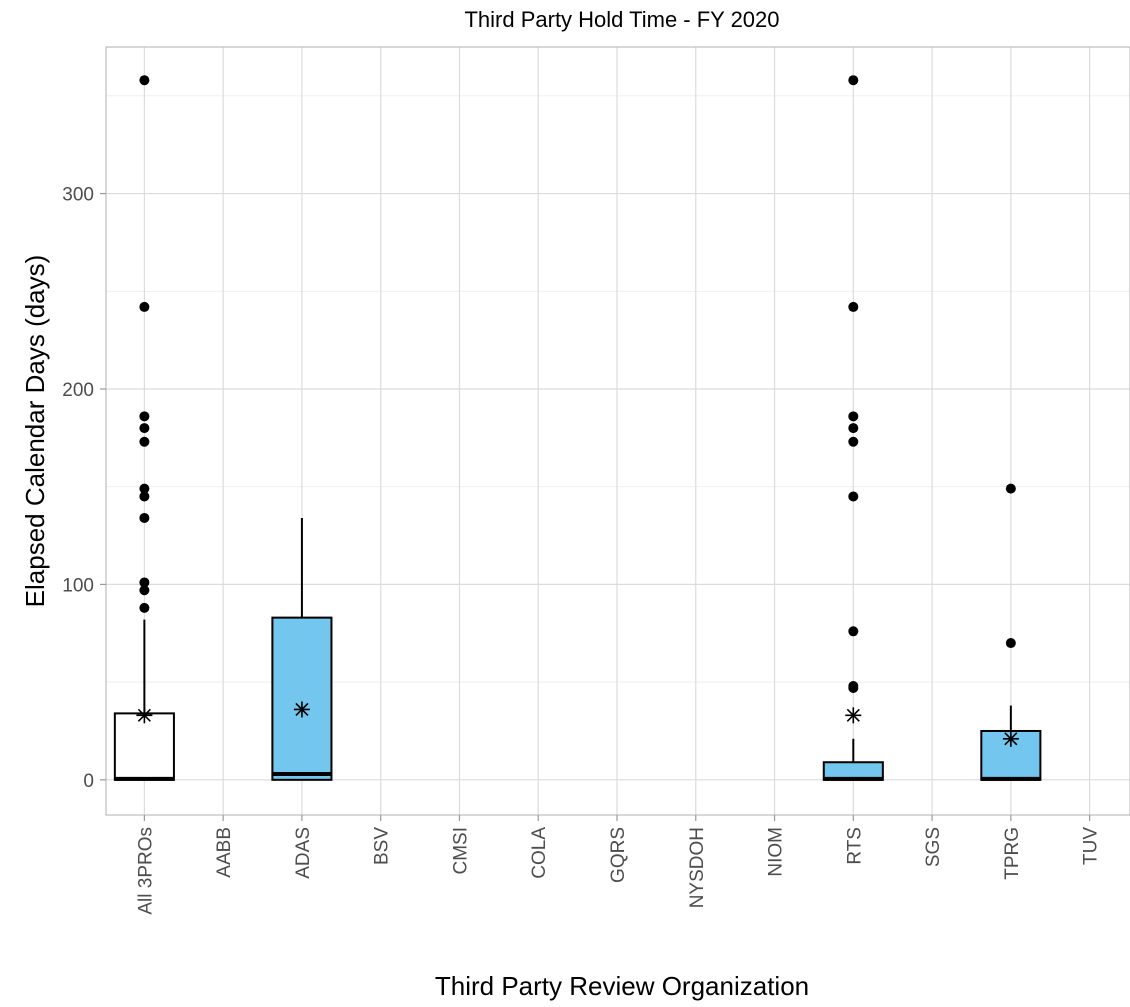 This screenshot has height=1007, width=1130. Describe the element at coordinates (303, 853) in the screenshot. I see `x-tick-label: ADAS` at that location.